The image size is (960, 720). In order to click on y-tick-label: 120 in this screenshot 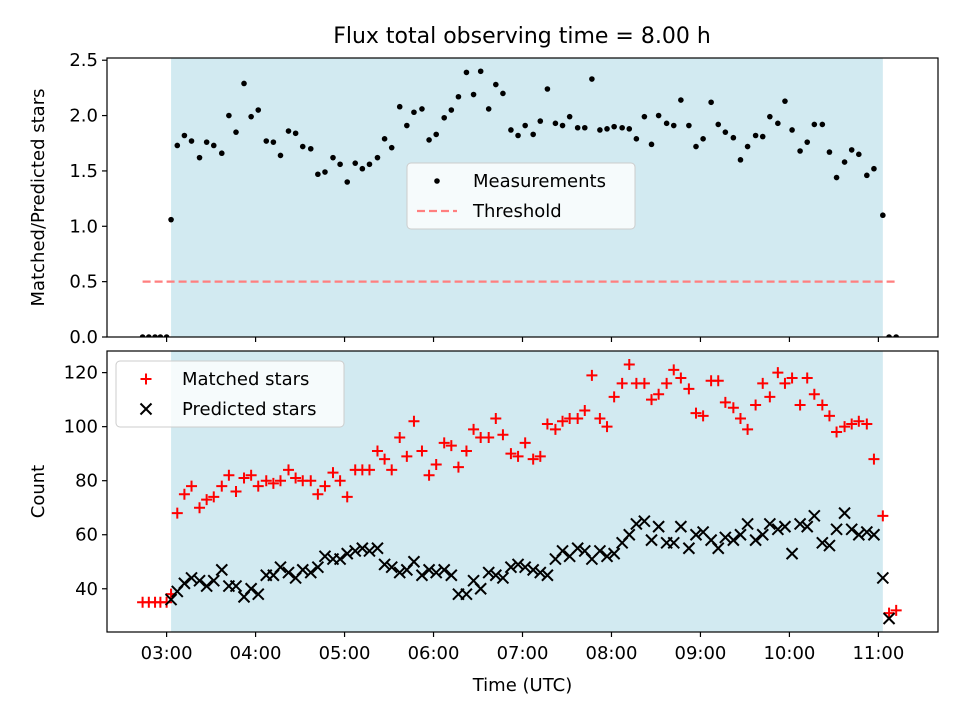, I will do `click(81, 373)`.